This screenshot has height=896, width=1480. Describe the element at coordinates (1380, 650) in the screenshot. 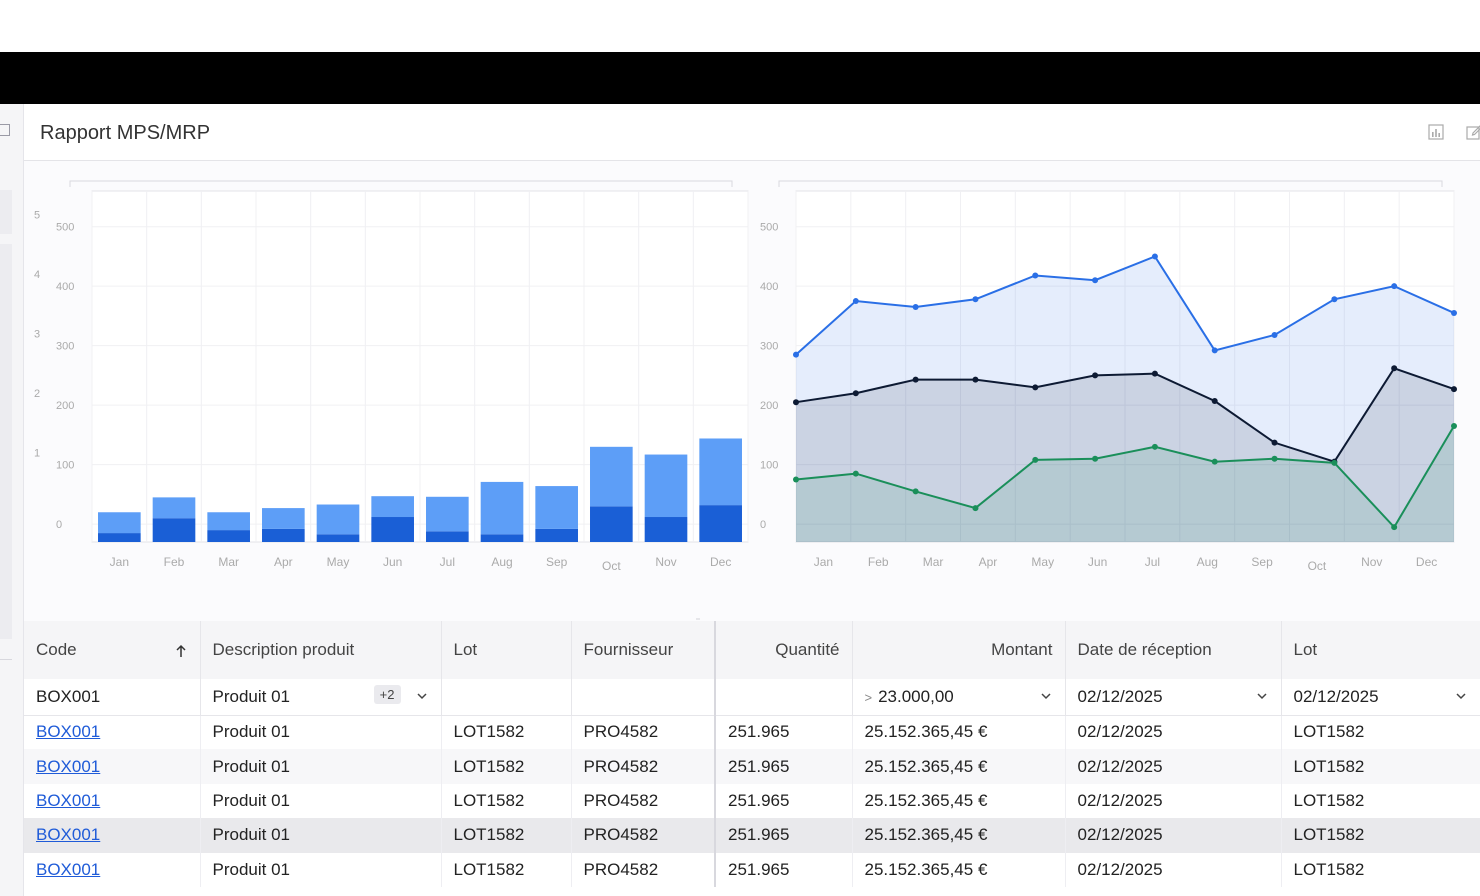

I see `col-header-lot-2: Lot` at that location.